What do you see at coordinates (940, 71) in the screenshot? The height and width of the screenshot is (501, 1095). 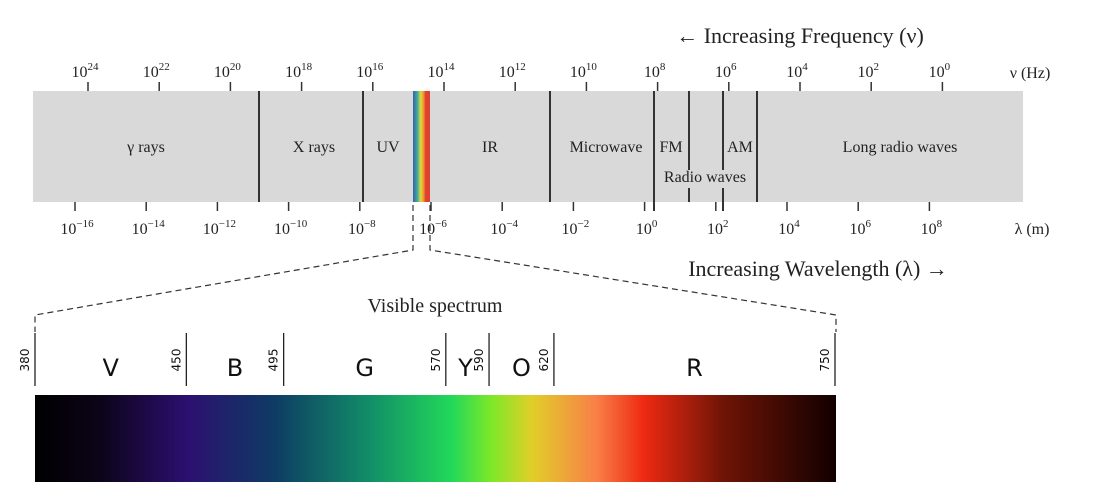 I see `frequency-tick-label: 10⁰` at bounding box center [940, 71].